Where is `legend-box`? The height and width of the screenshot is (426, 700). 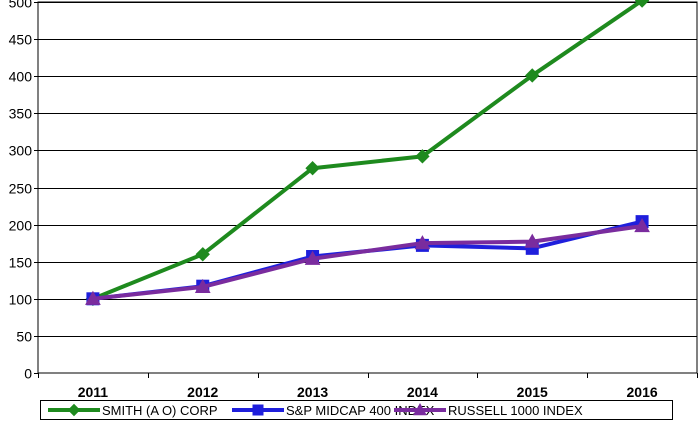
legend-box is located at coordinates (356, 410).